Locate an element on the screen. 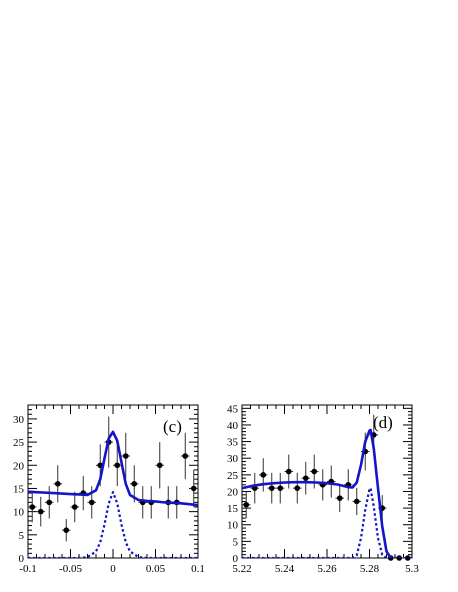 This screenshot has width=458, height=592. data-points is located at coordinates (327, 488).